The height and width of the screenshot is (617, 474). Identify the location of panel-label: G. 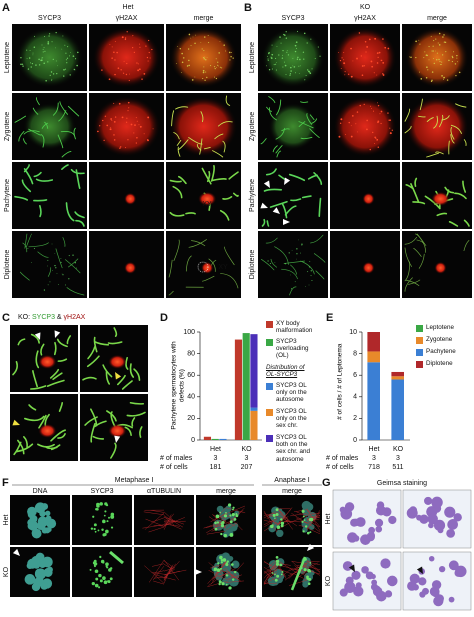
(326, 483).